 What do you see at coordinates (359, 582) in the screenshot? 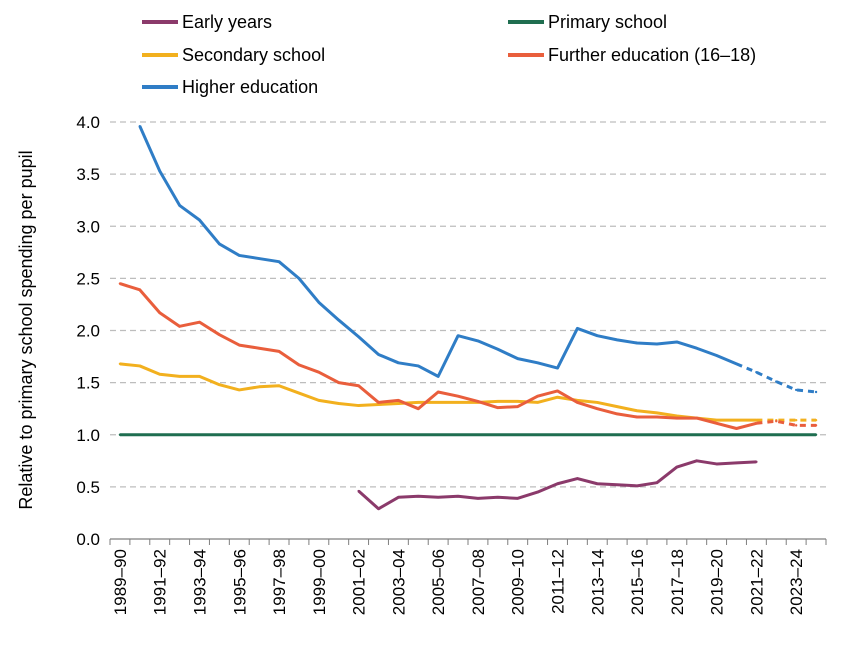
I see `x-tick-label: 2001–02` at bounding box center [359, 582].